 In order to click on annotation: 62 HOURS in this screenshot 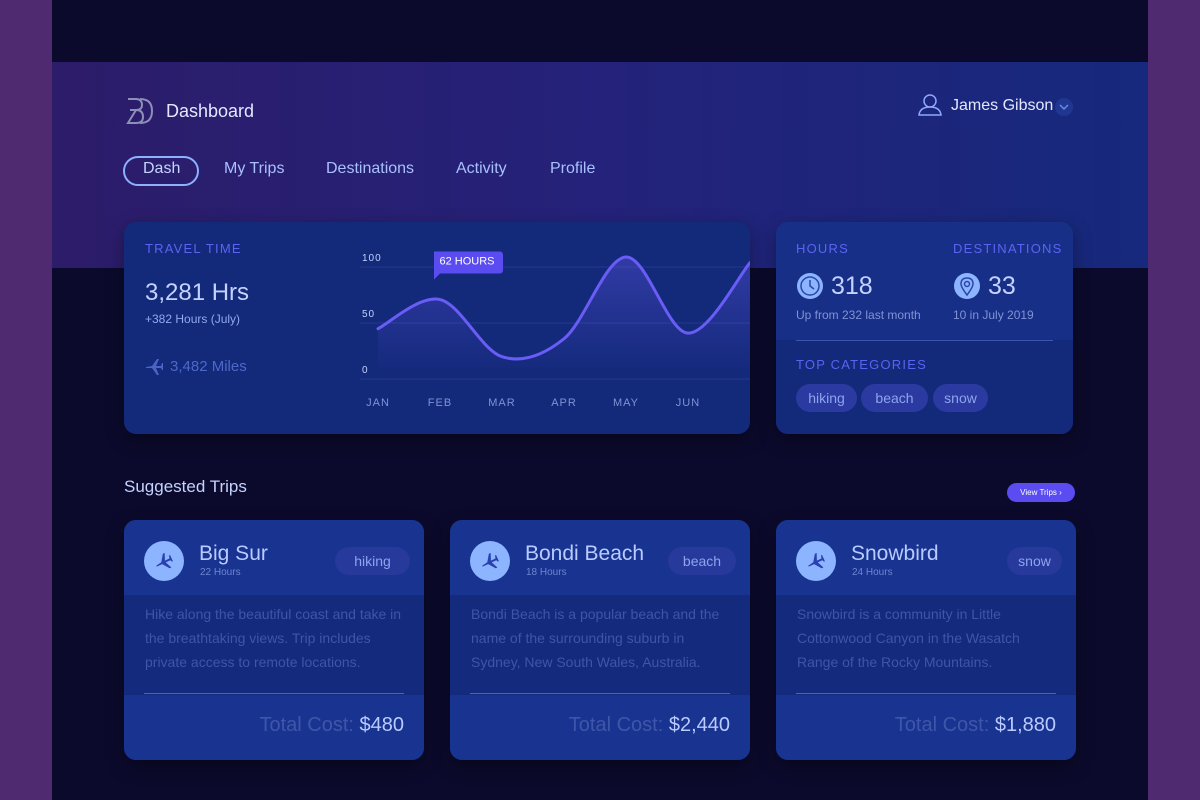, I will do `click(466, 262)`.